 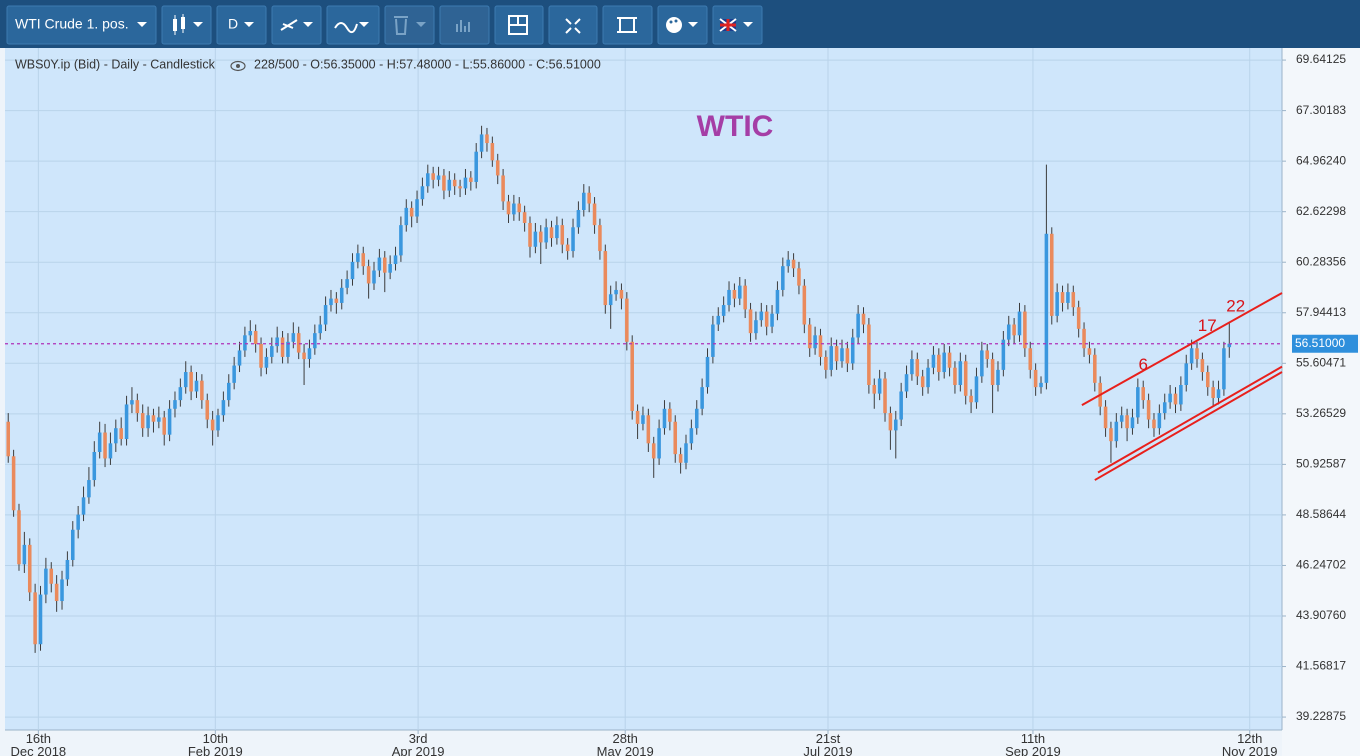 I want to click on current-price-box, so click(x=1325, y=343).